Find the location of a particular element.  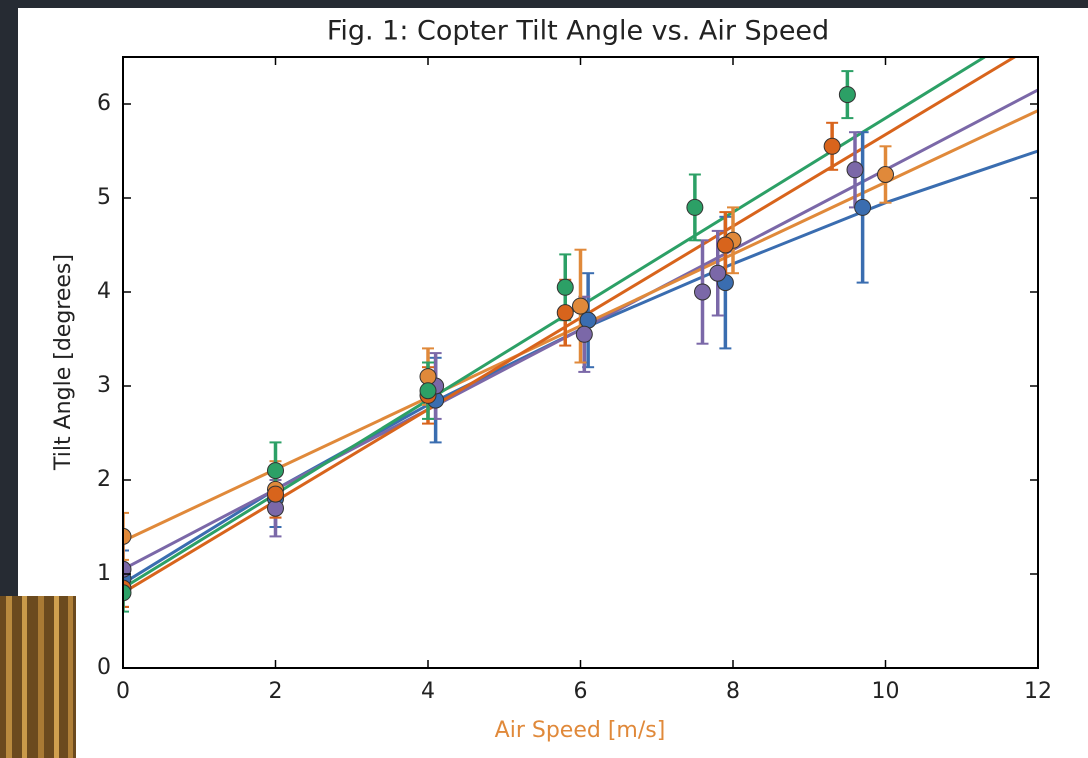

x-tick-label: 12 is located at coordinates (1038, 691).